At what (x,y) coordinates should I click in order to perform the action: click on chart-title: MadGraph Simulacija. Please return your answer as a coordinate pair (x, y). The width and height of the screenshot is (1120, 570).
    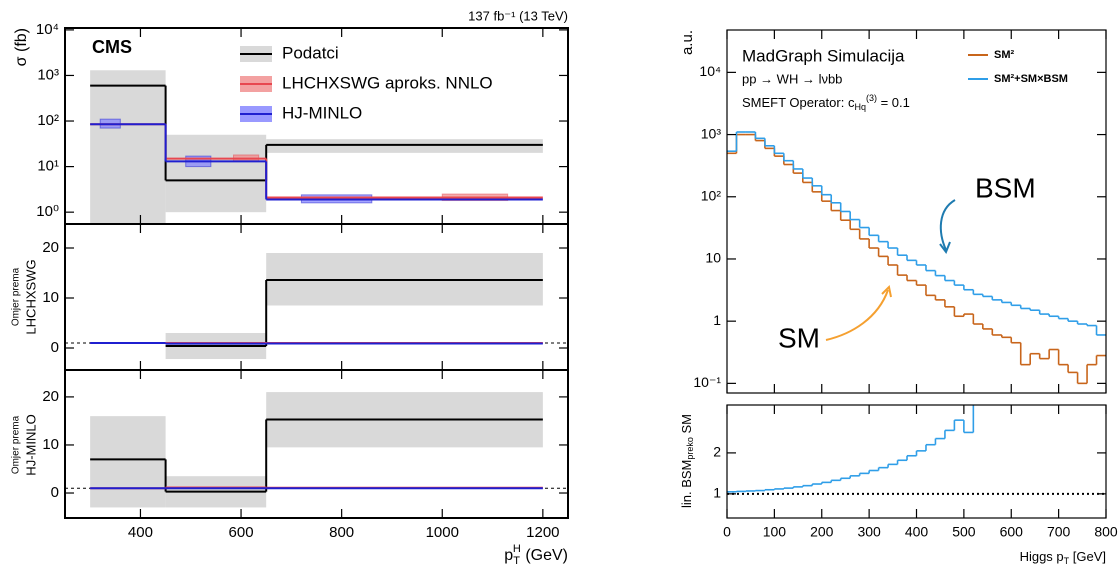
    Looking at the image, I should click on (823, 55).